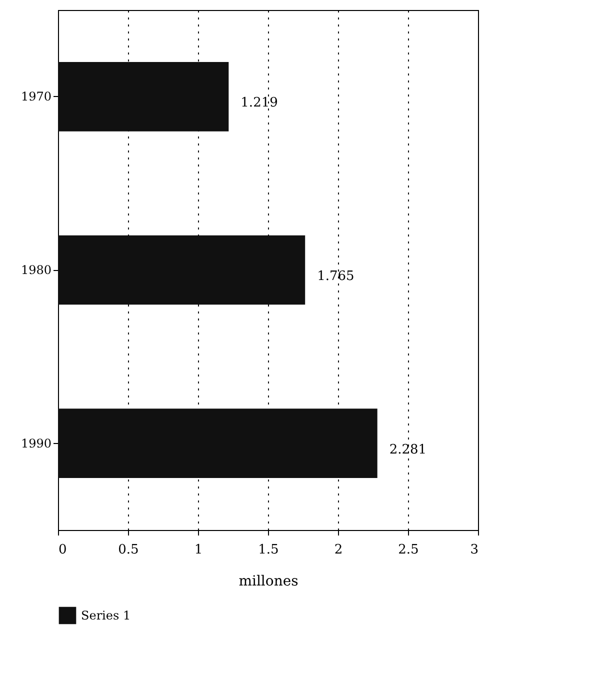 The height and width of the screenshot is (673, 592). I want to click on legend-label: Series 1, so click(106, 615).